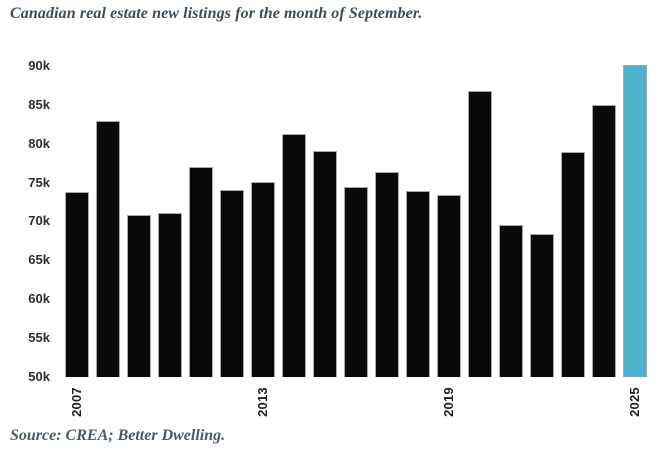 The height and width of the screenshot is (450, 660). Describe the element at coordinates (325, 264) in the screenshot. I see `bar-2015` at that location.